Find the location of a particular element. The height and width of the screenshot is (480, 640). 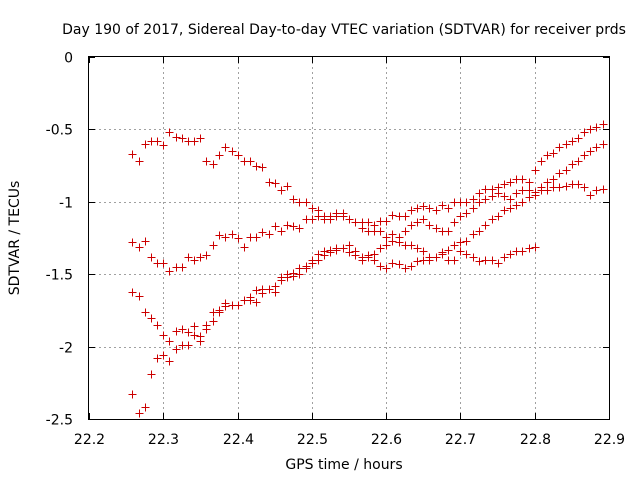

y-tick-label: -1 is located at coordinates (66, 204).